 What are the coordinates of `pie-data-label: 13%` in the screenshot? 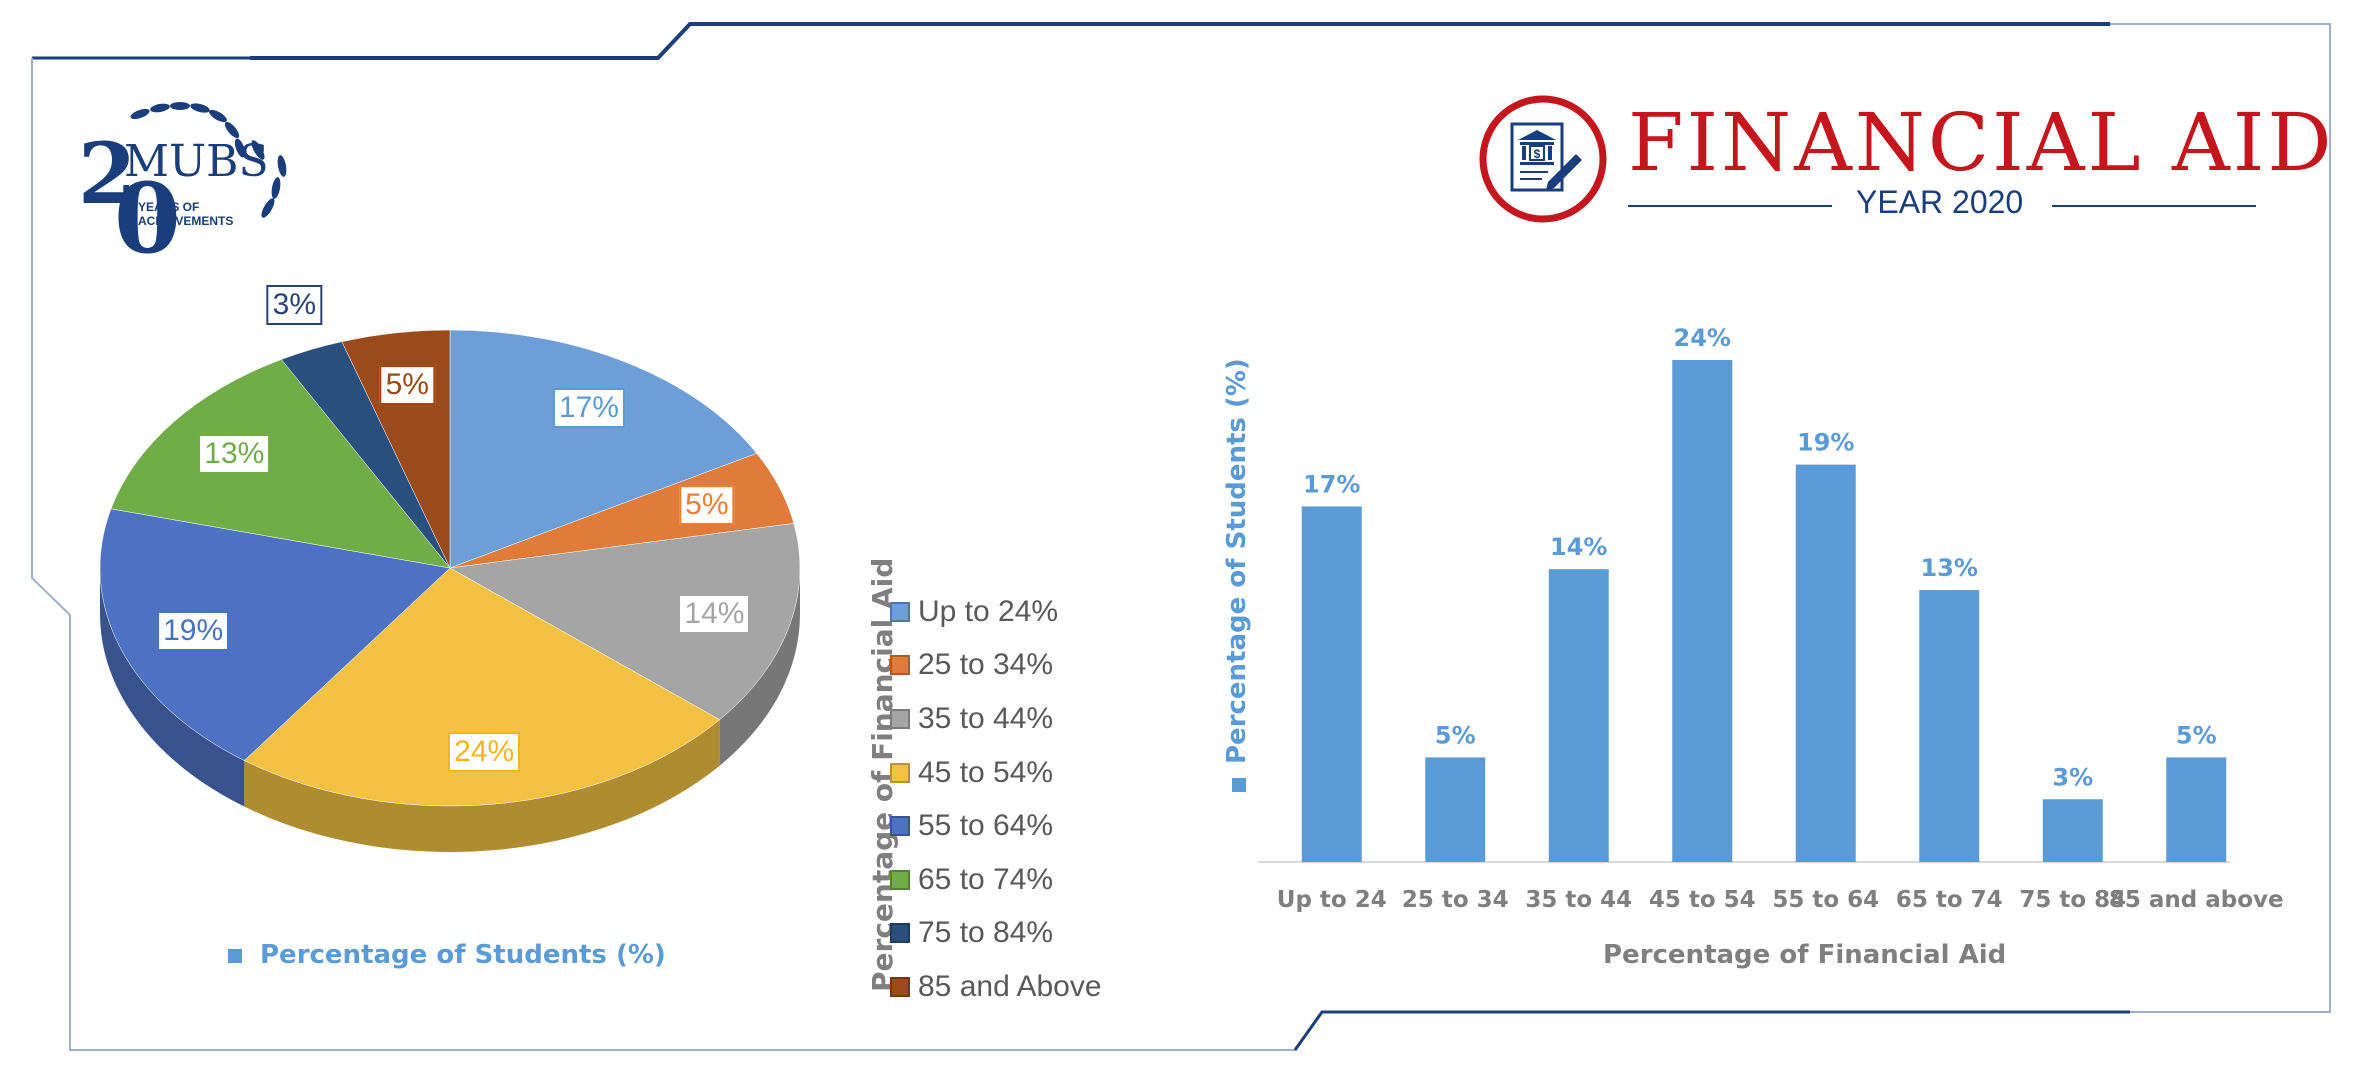 It's located at (234, 454).